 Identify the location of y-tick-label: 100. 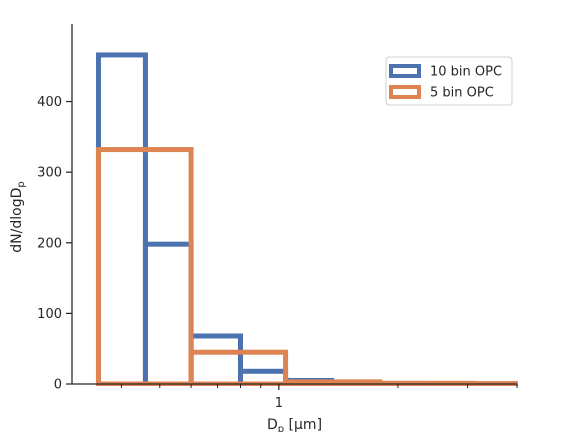
(49, 314).